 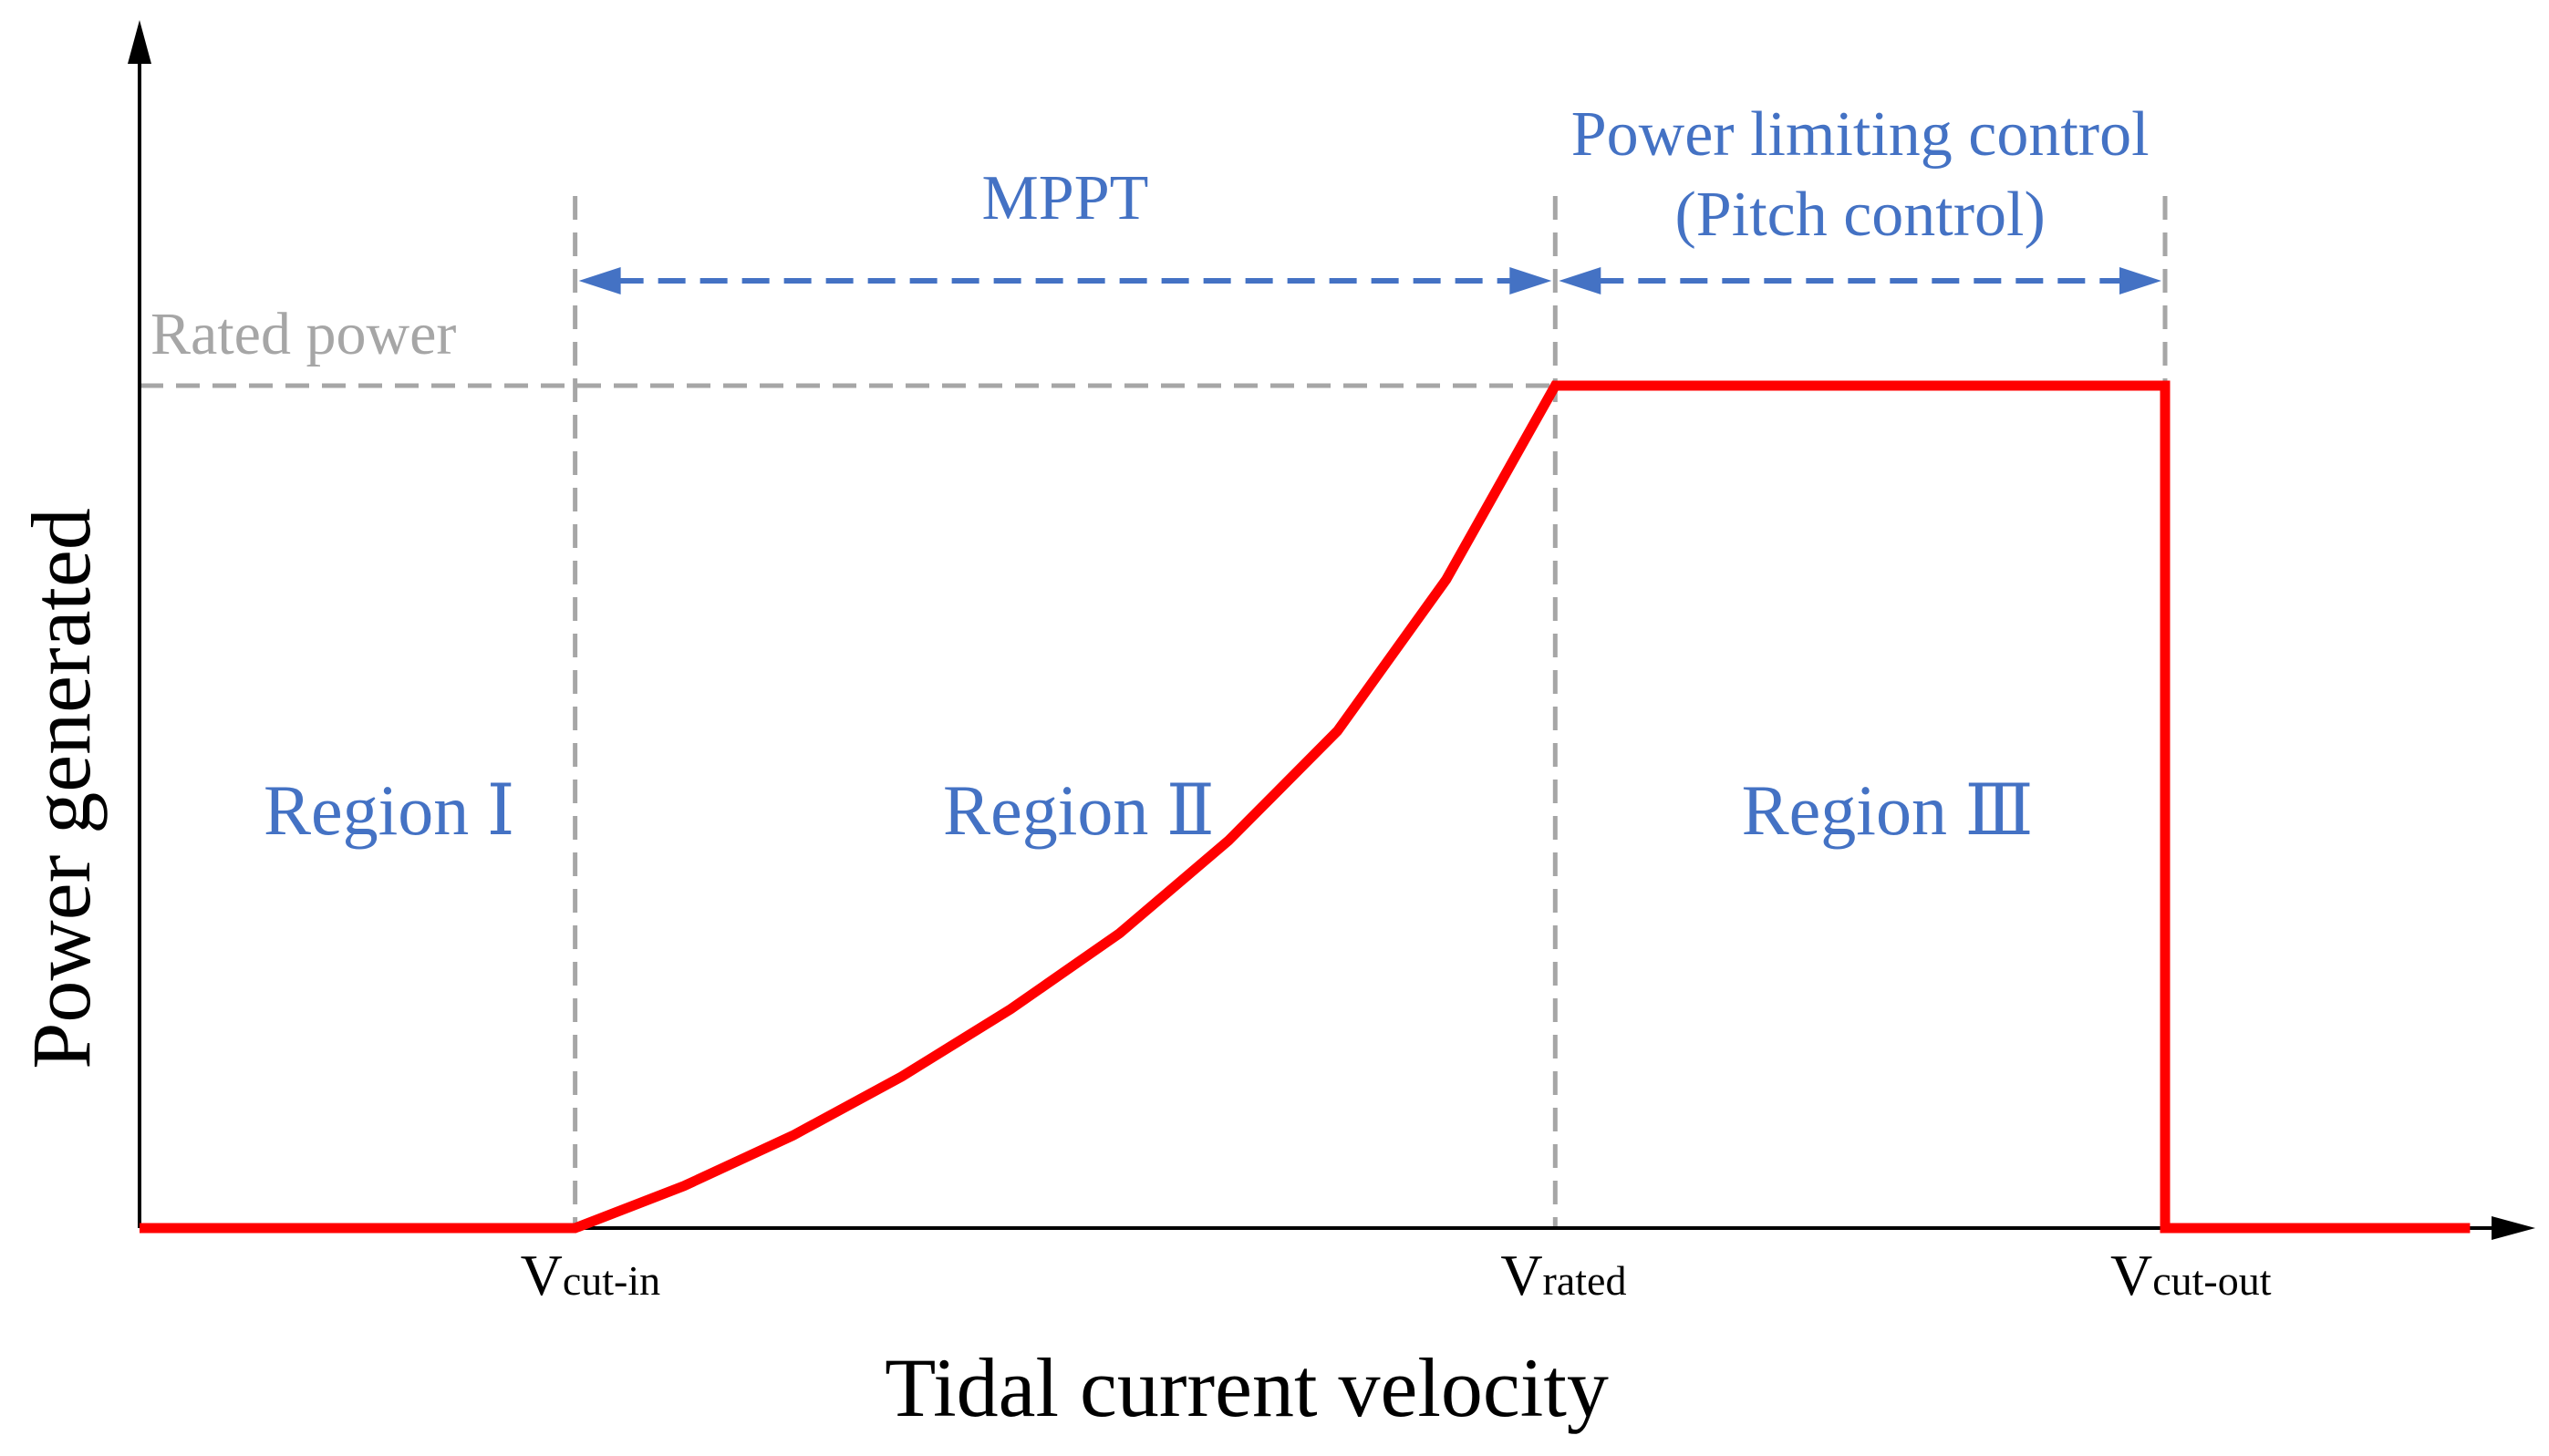 What do you see at coordinates (1860, 134) in the screenshot?
I see `annotation-text-1-0: Power limiting control` at bounding box center [1860, 134].